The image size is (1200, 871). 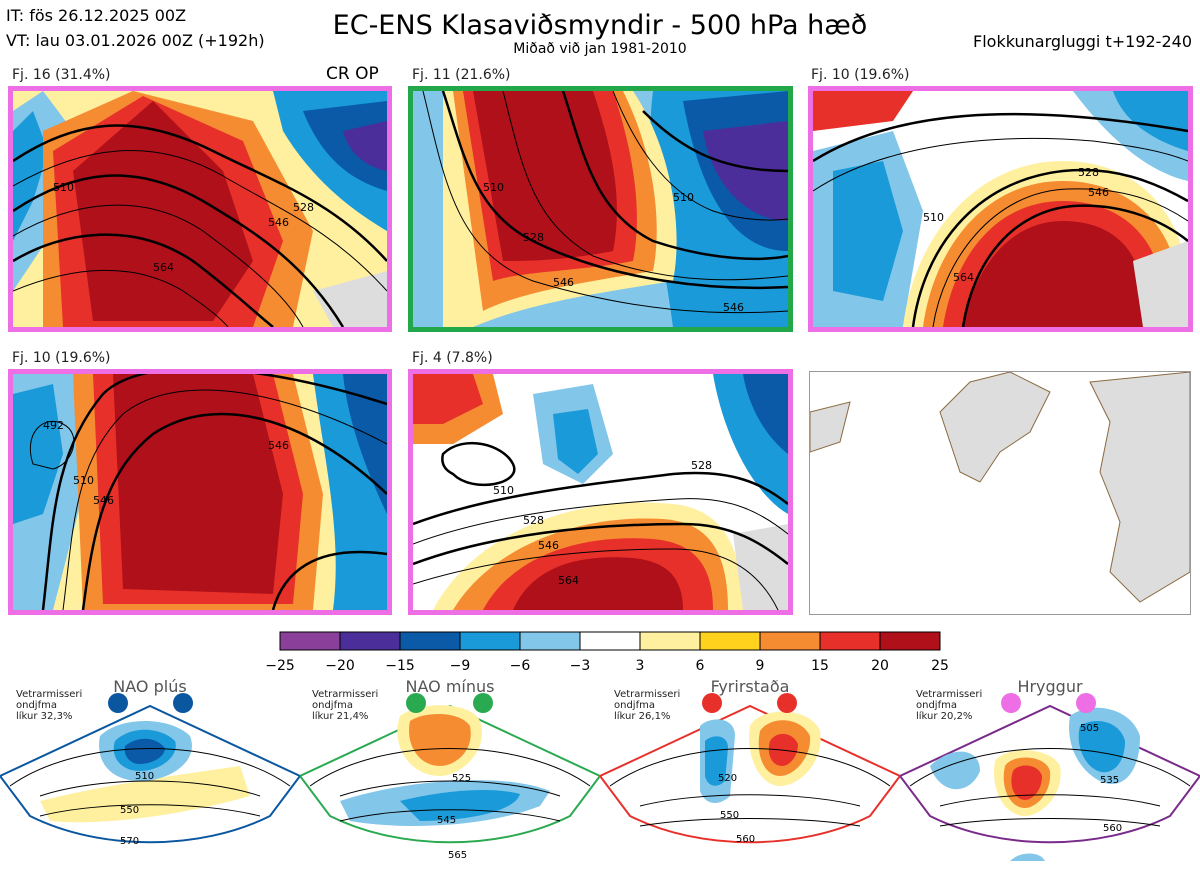 What do you see at coordinates (600, 25) in the screenshot?
I see `page-title: EC-ENS Klasaviðsmyndir - 500 hPa hæð` at bounding box center [600, 25].